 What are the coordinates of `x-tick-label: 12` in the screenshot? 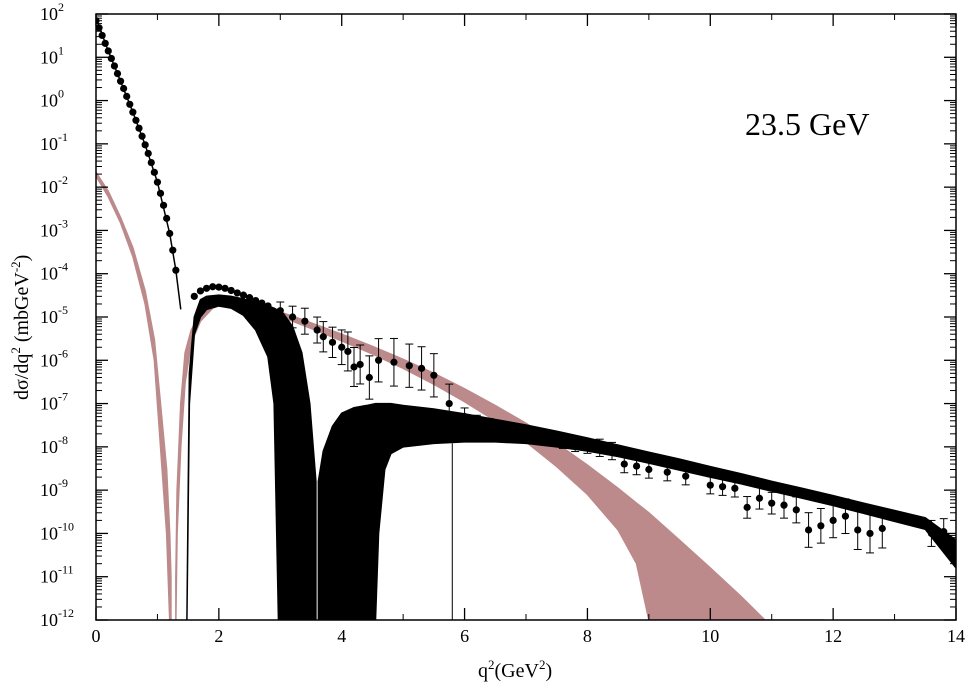 It's located at (833, 636).